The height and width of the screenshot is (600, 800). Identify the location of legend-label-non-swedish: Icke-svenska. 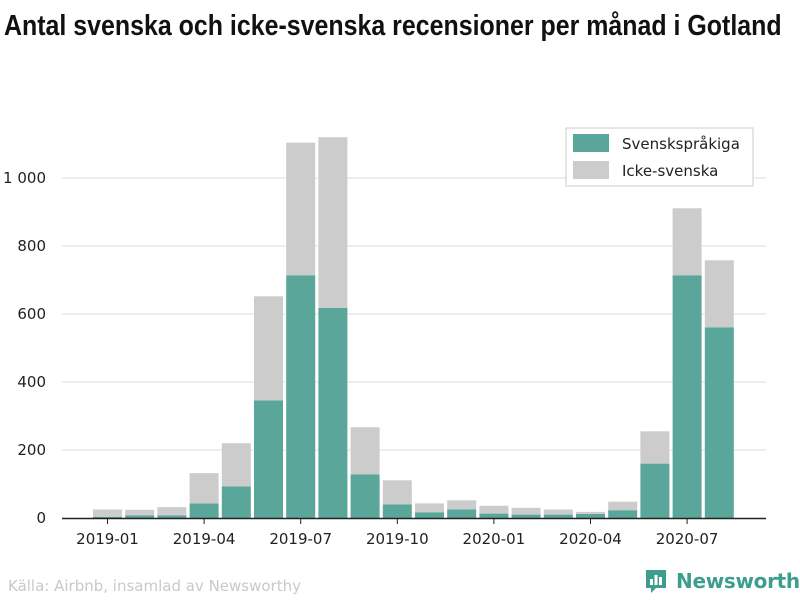
(670, 171).